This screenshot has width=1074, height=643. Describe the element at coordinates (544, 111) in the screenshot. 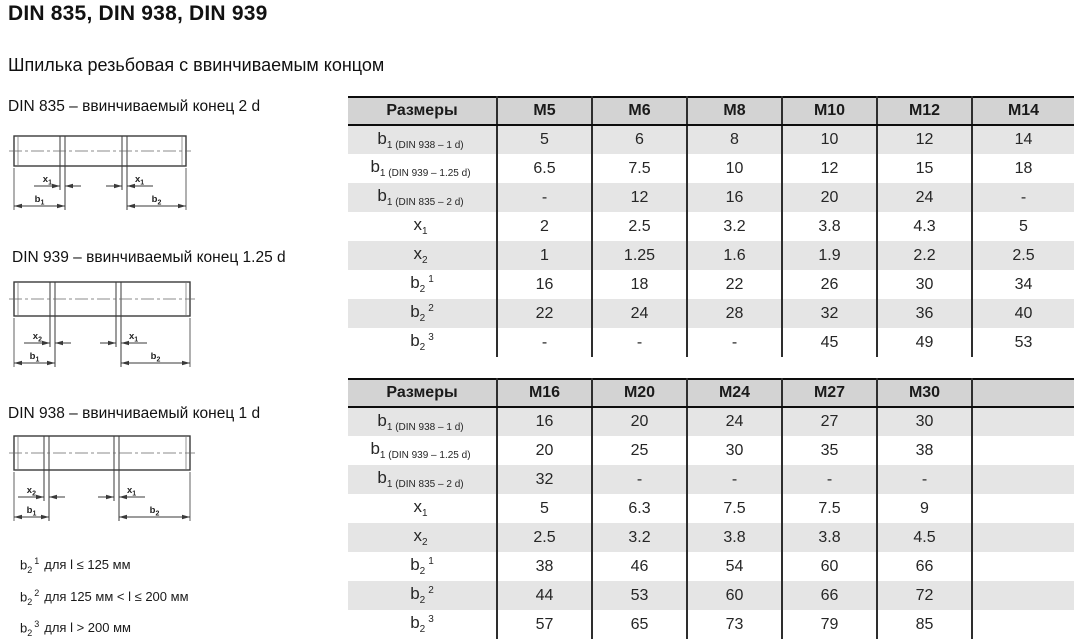

I see `column-header-cell: M5` at that location.